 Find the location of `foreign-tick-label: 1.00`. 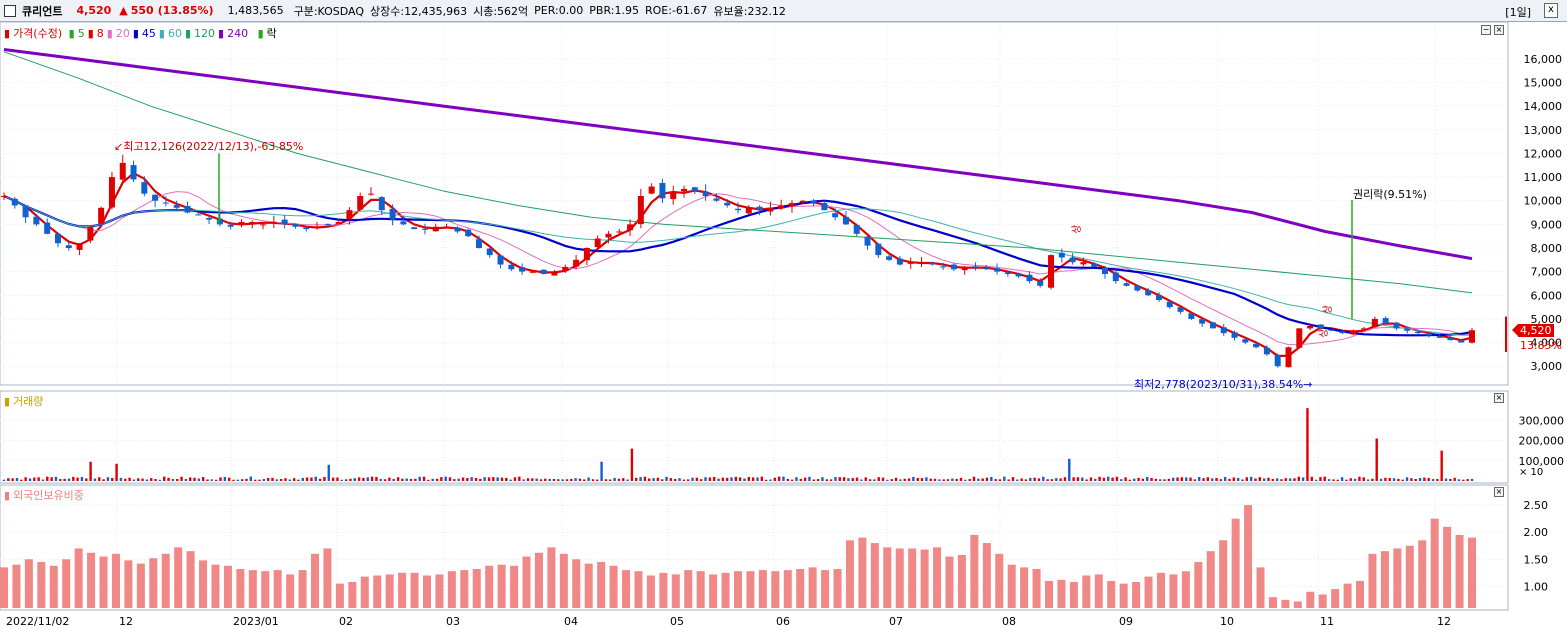

foreign-tick-label: 1.00 is located at coordinates (1536, 586).